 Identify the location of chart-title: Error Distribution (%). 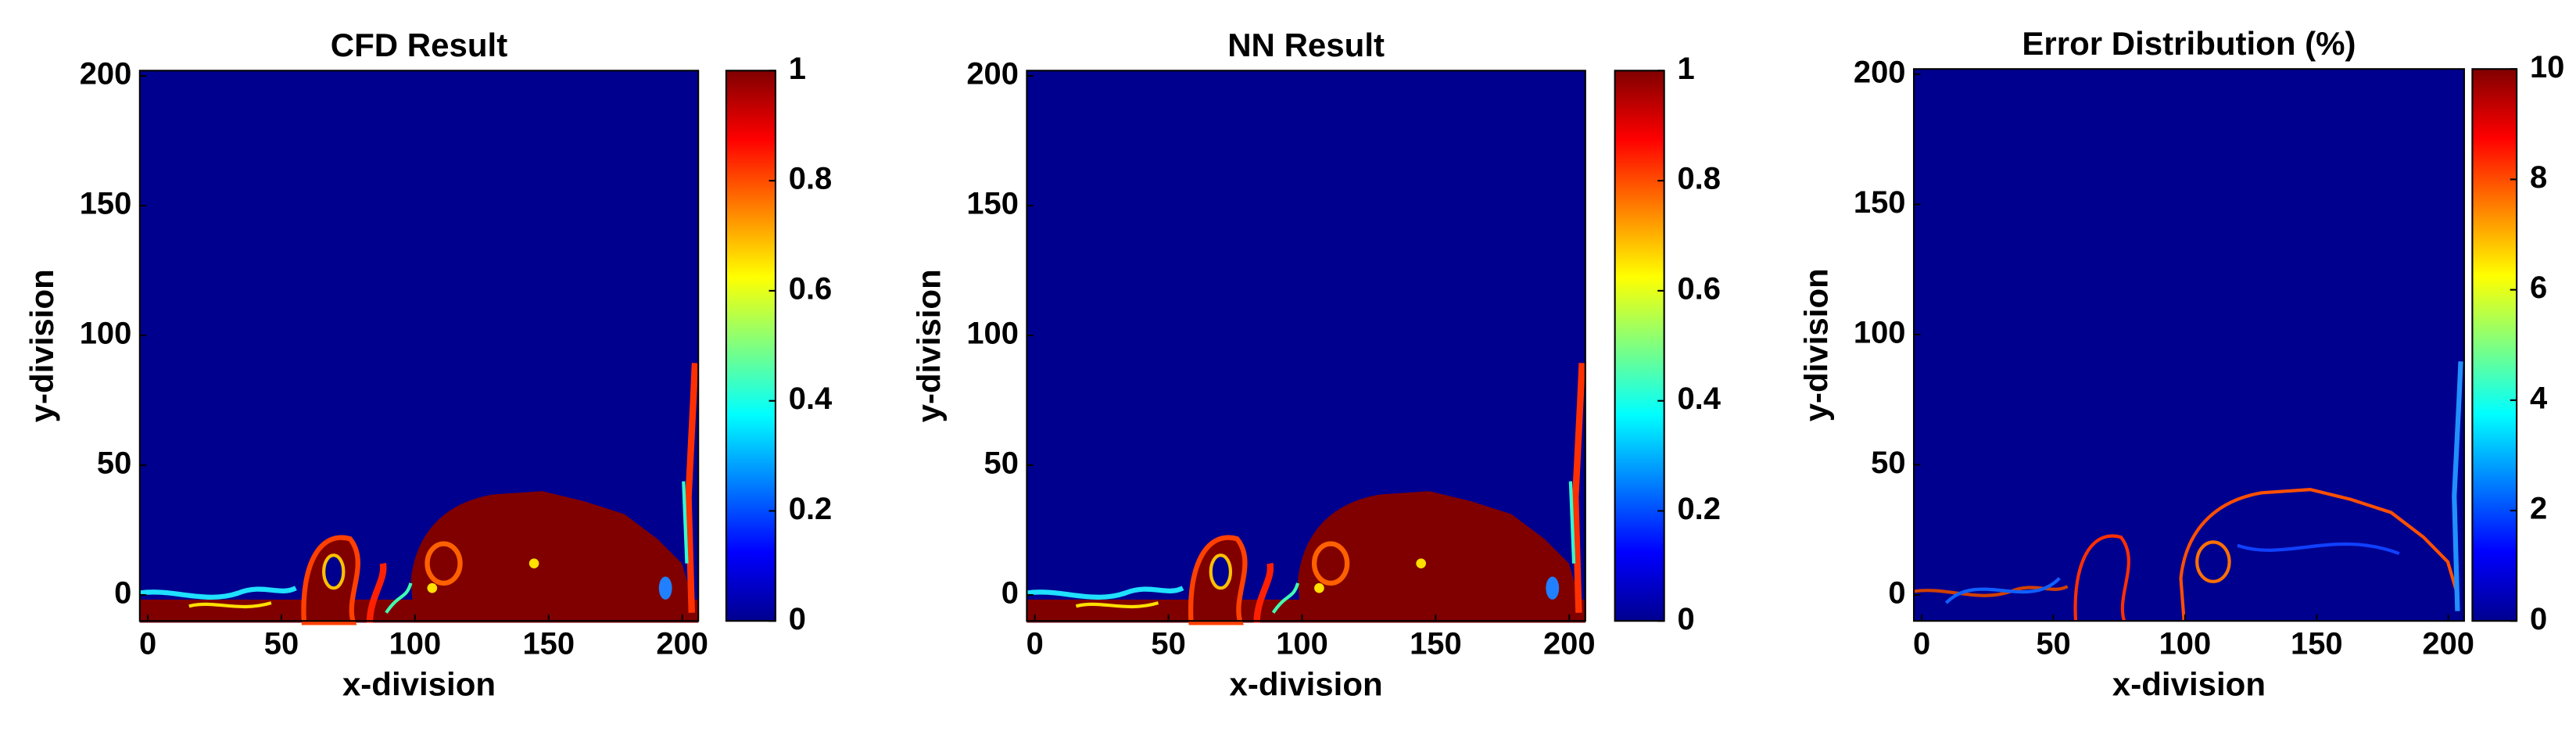
(2189, 44).